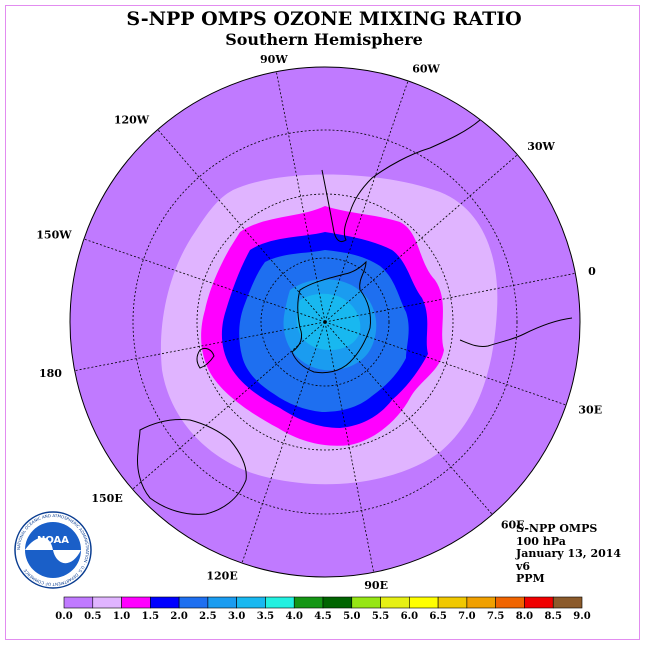 The height and width of the screenshot is (648, 648). I want to click on colorbar-label: 6.5, so click(437, 616).